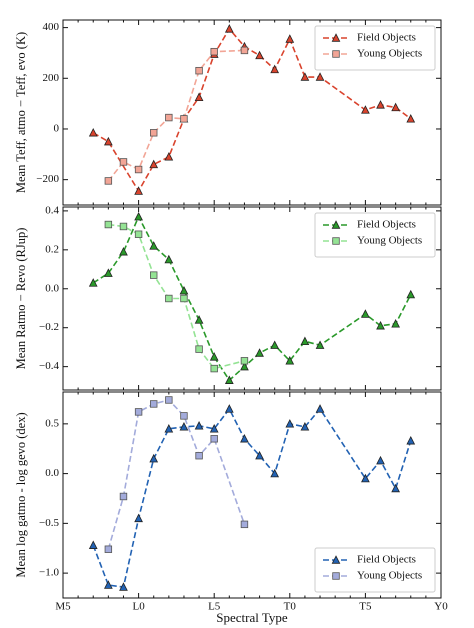 Image resolution: width=474 pixels, height=628 pixels. I want to click on x-tick-label: Y0, so click(441, 607).